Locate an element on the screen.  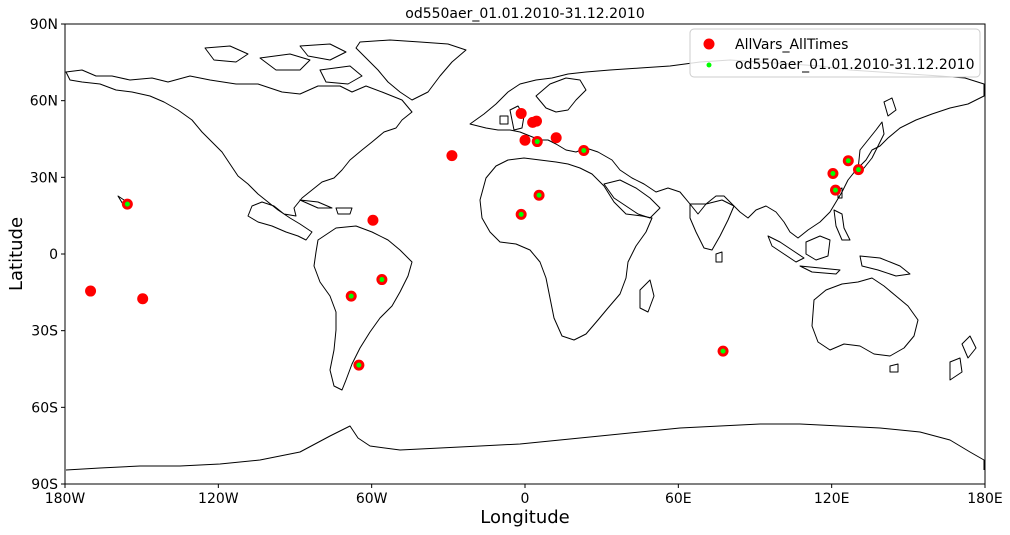
y-tick-label: 60S is located at coordinates (44, 408).